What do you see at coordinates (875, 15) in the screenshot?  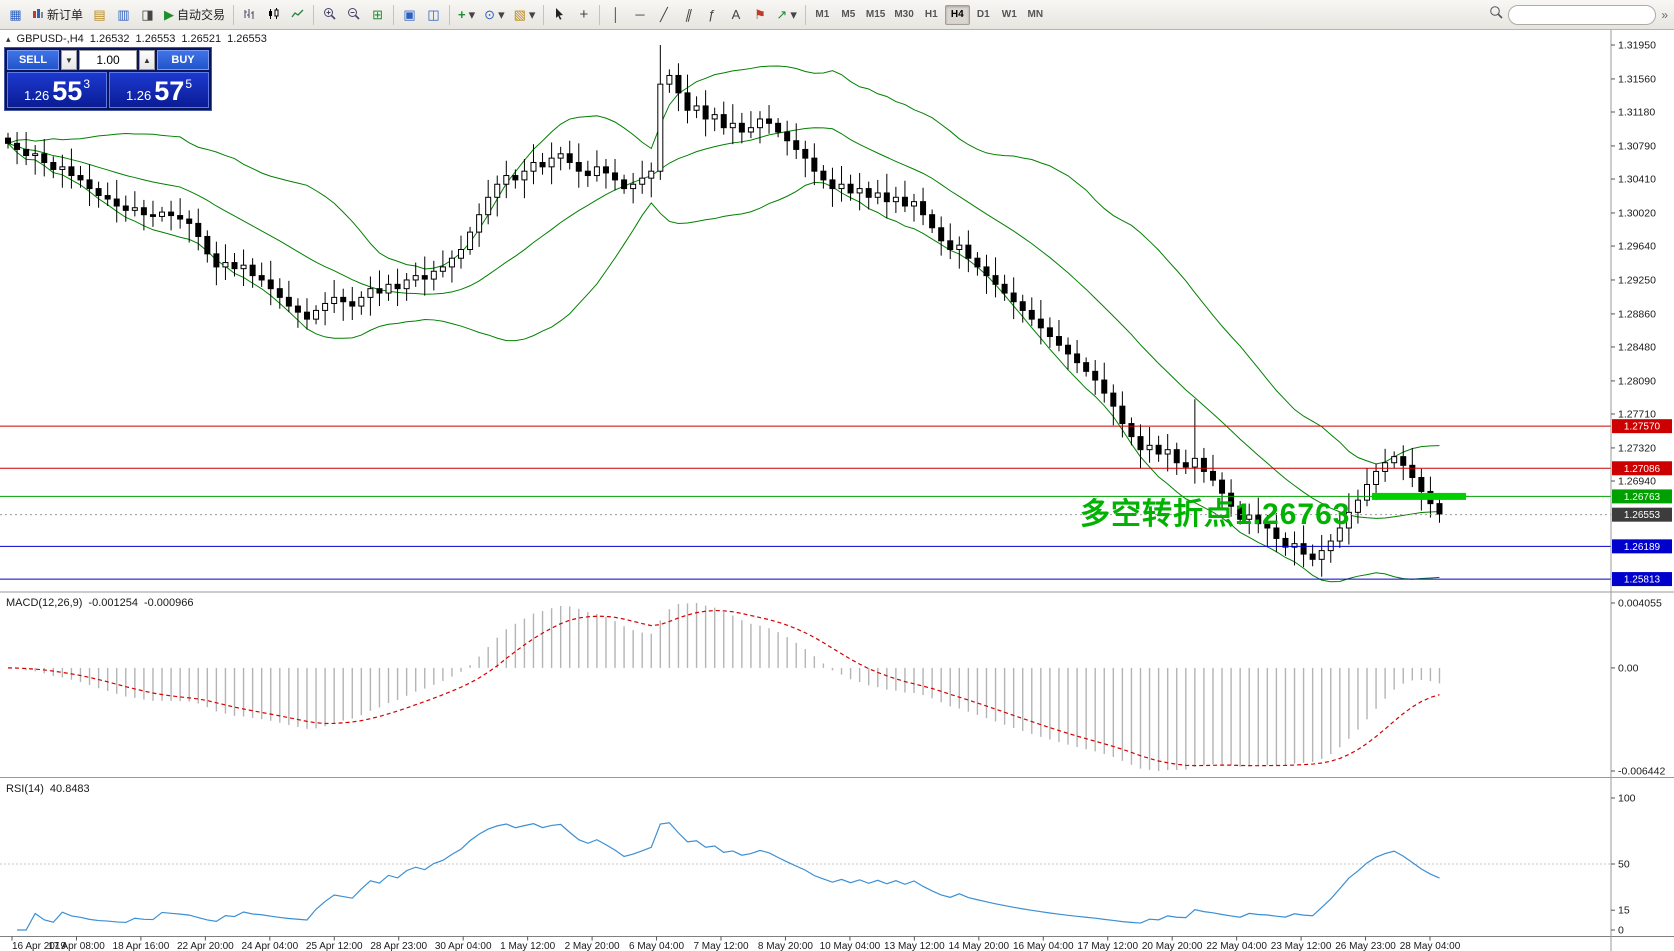 I see `timeframe-m15: M15` at bounding box center [875, 15].